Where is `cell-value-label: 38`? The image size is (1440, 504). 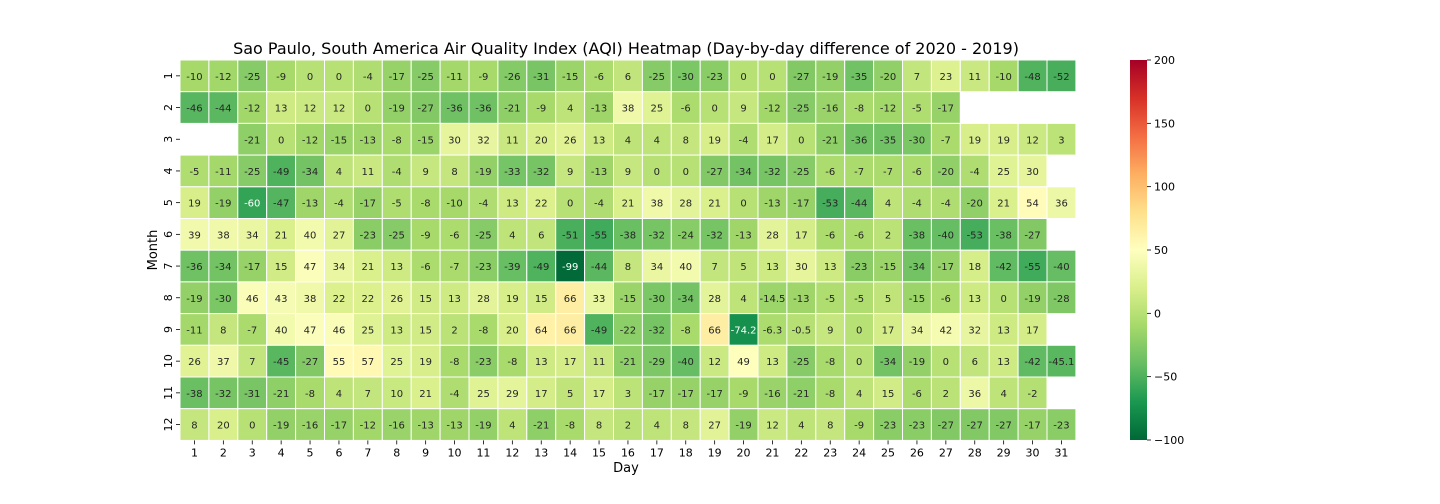
cell-value-label: 38 is located at coordinates (310, 299).